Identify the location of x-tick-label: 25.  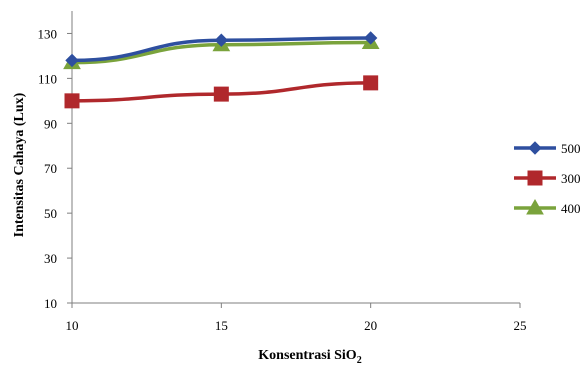
(520, 325).